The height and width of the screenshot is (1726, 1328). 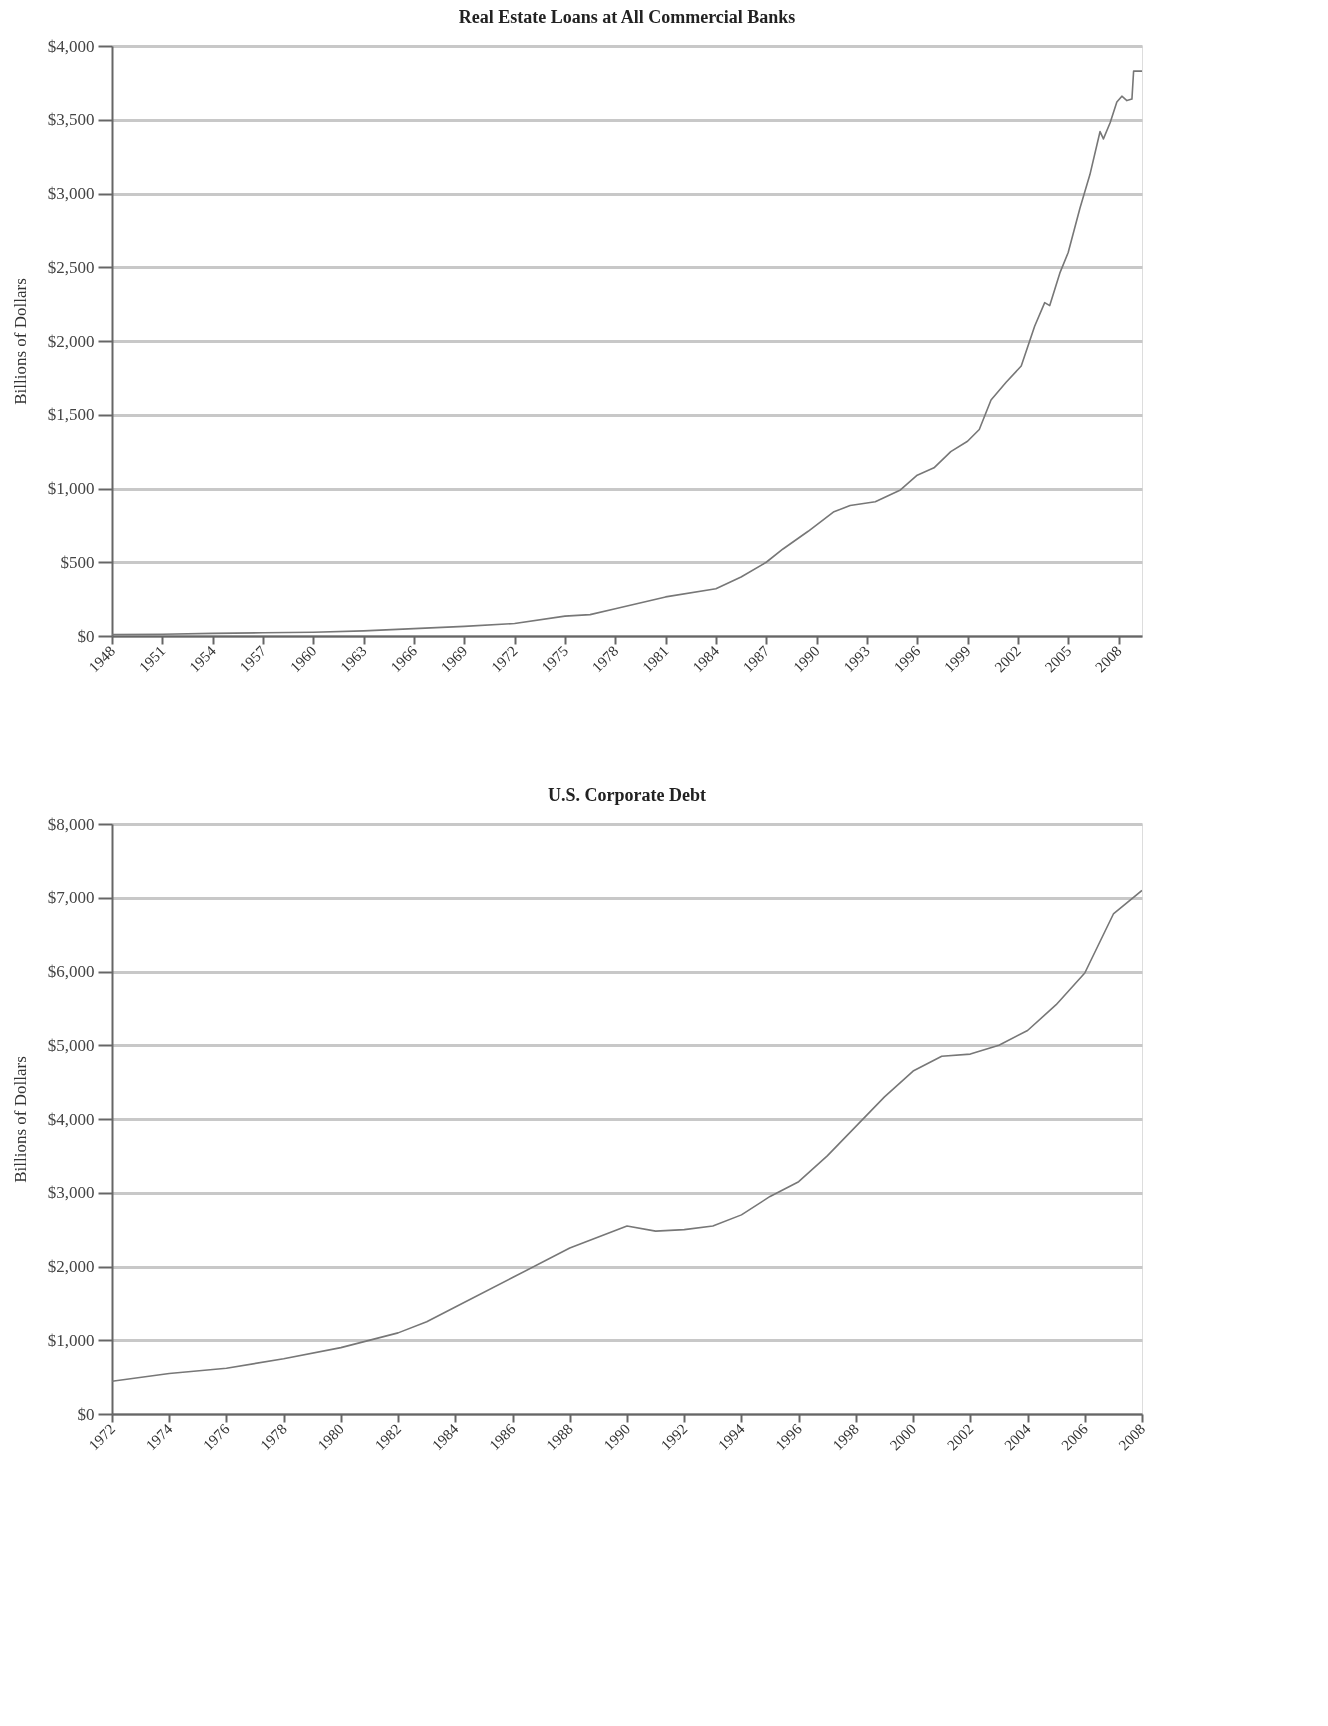 I want to click on y-tick-label: $3,500, so click(x=71, y=120).